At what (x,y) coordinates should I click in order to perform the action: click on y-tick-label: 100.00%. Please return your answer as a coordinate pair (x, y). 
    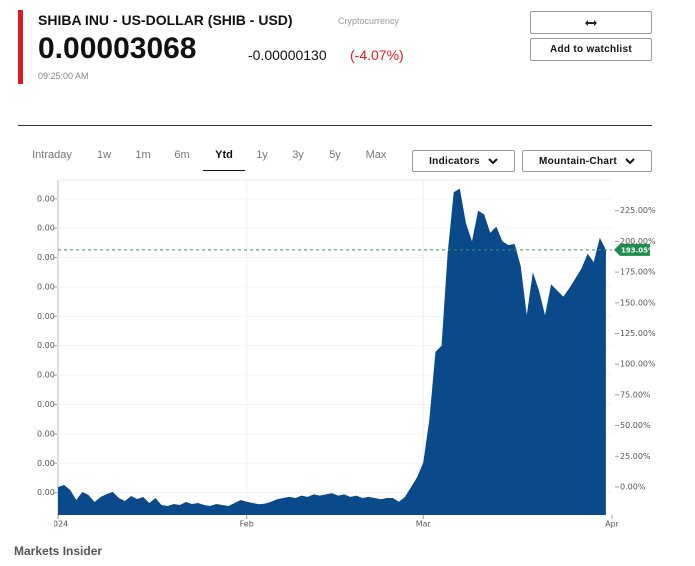
    Looking at the image, I should click on (638, 364).